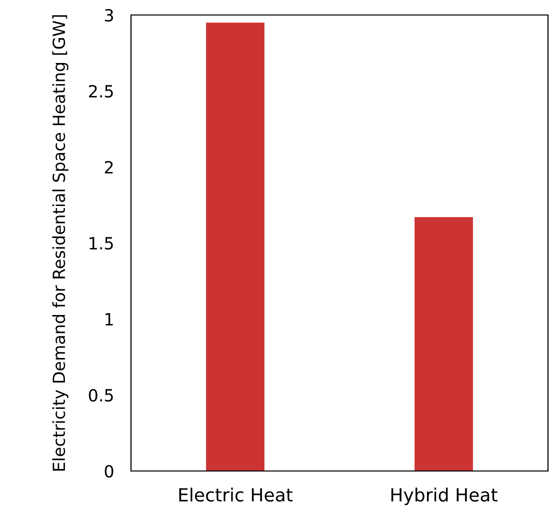 Image resolution: width=552 pixels, height=513 pixels. Describe the element at coordinates (109, 15) in the screenshot. I see `y-tick-label: 3` at that location.